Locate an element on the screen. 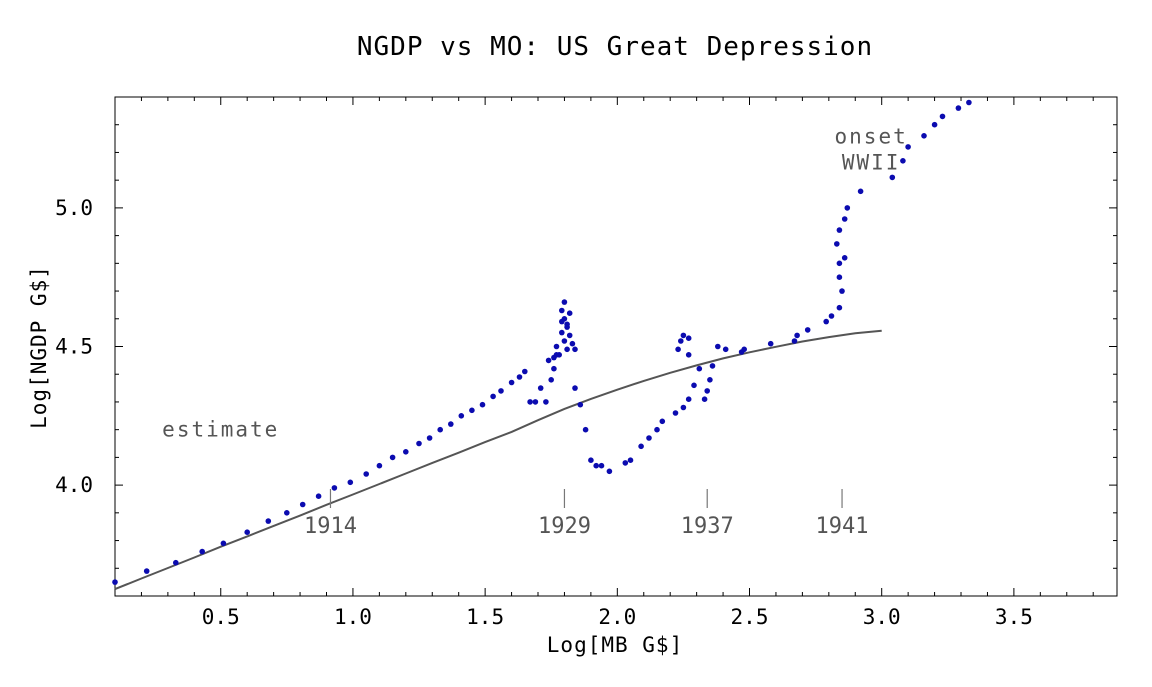 This screenshot has height=687, width=1152. annotation-wwii: onset is located at coordinates (871, 137).